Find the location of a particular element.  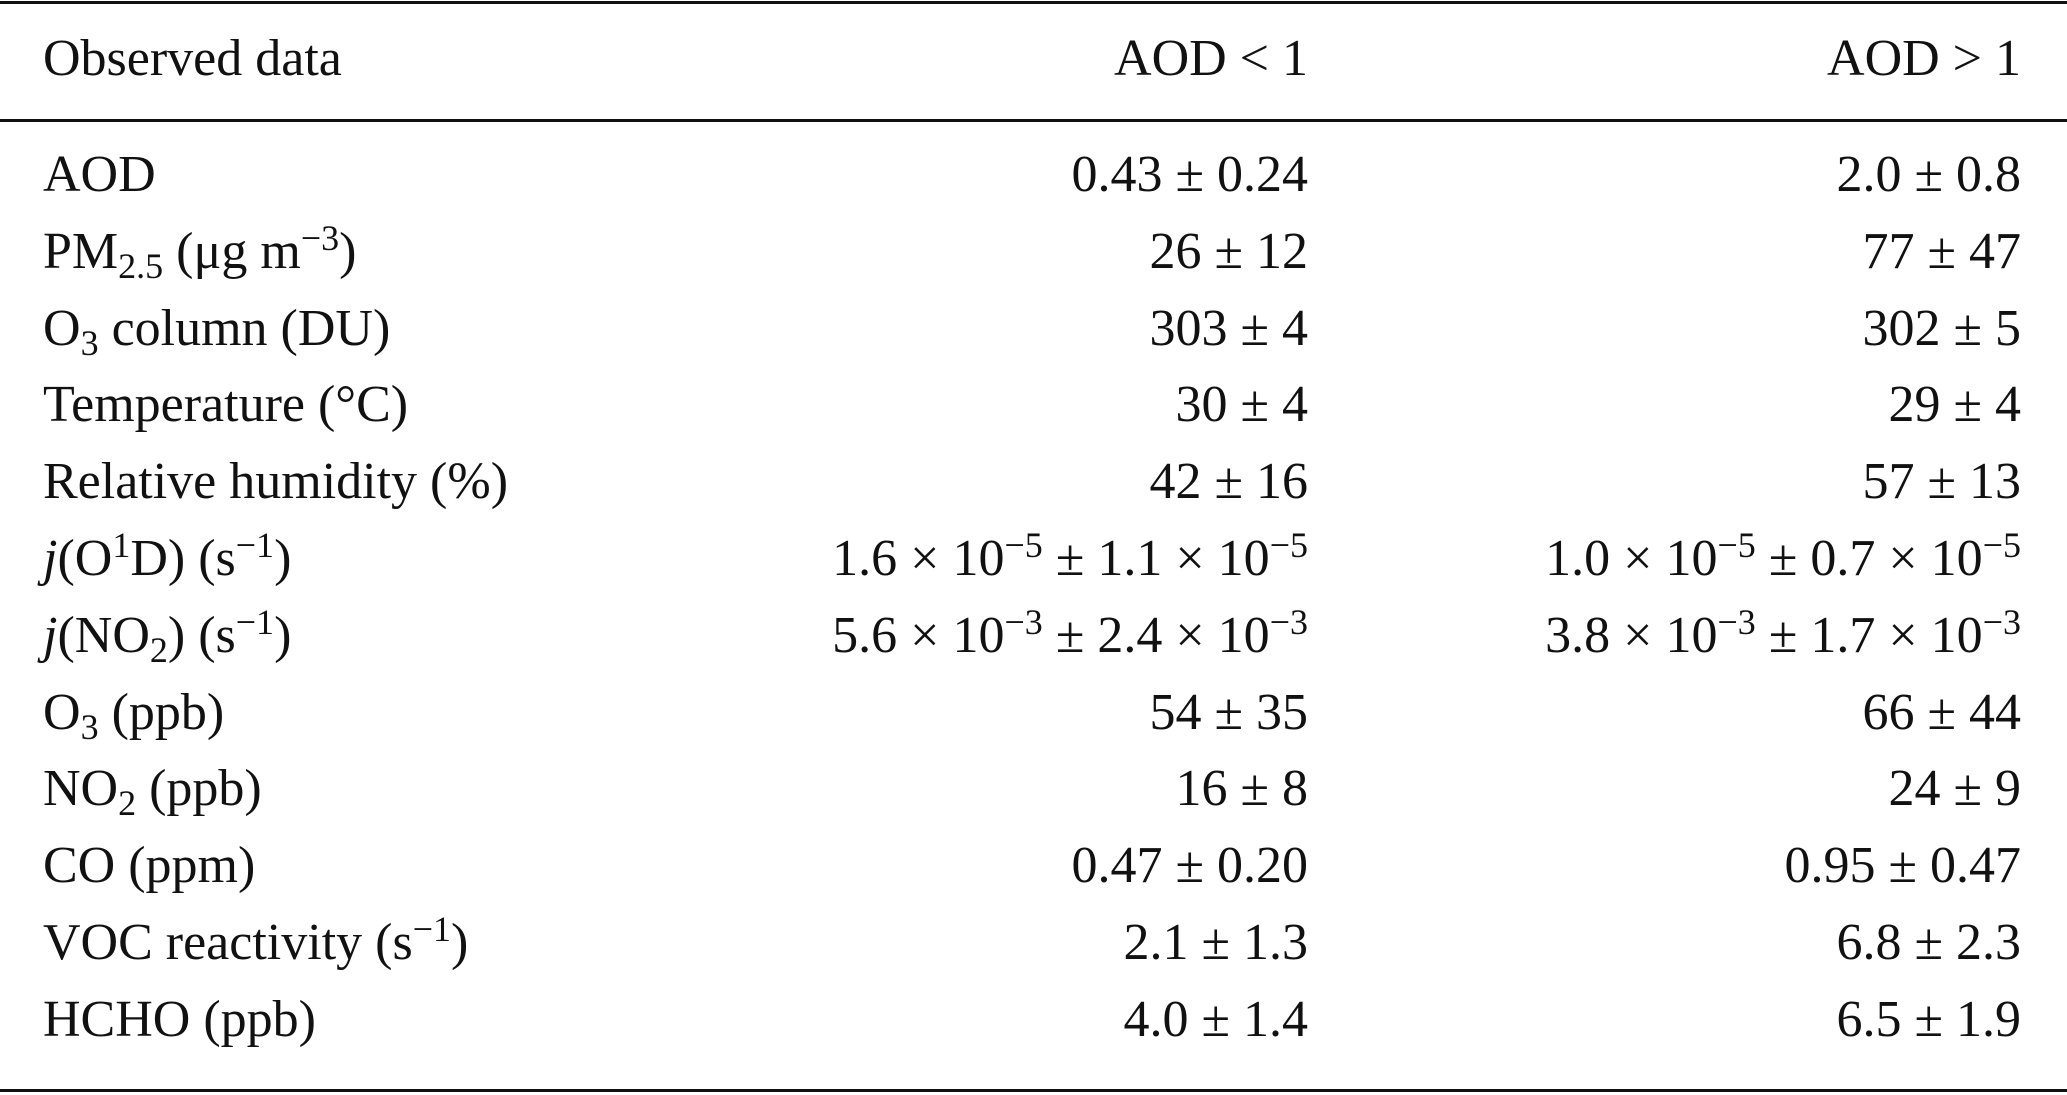

cell-value: AOD < 1 is located at coordinates (1211, 58).